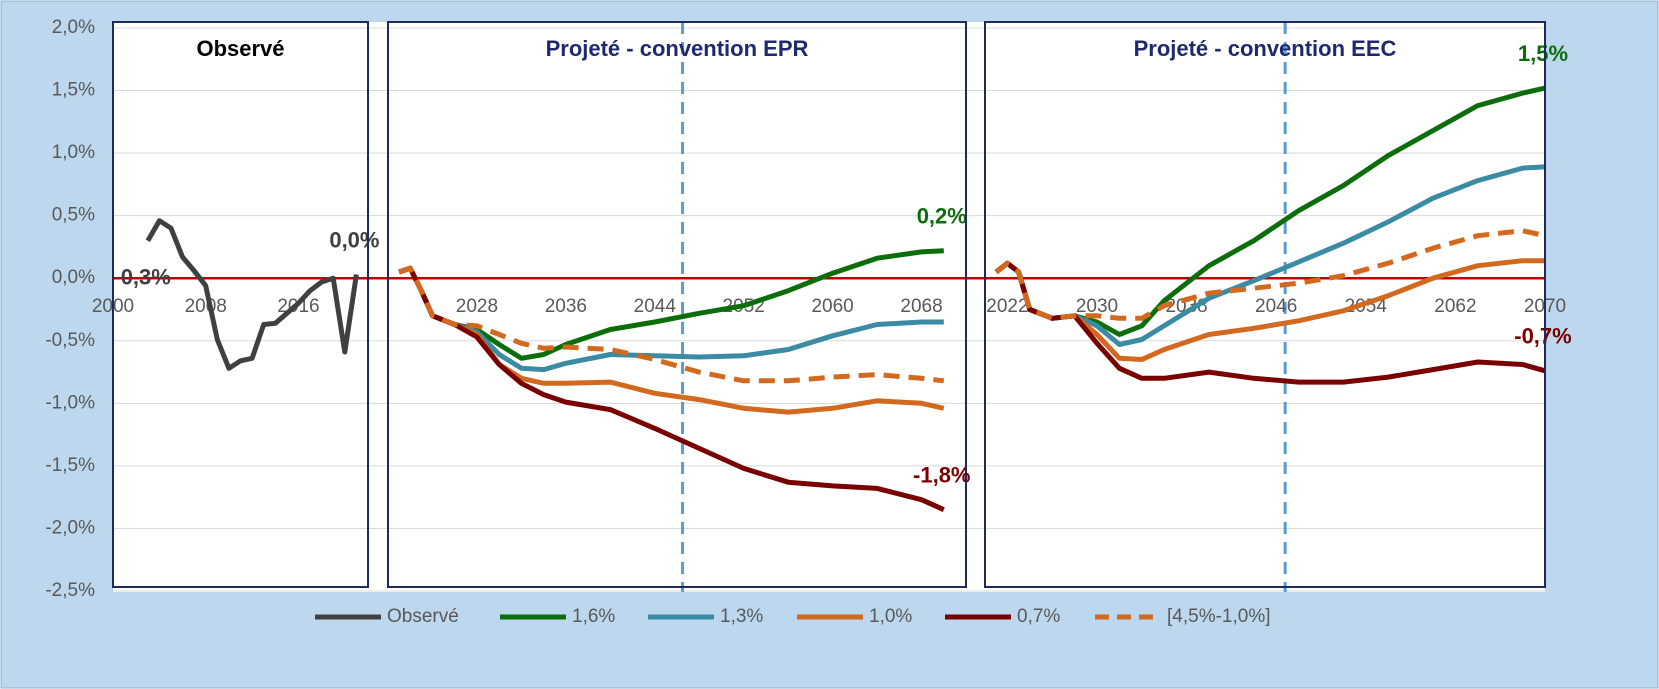 Image resolution: width=1659 pixels, height=689 pixels. What do you see at coordinates (890, 616) in the screenshot?
I see `legend-label: 1,0%` at bounding box center [890, 616].